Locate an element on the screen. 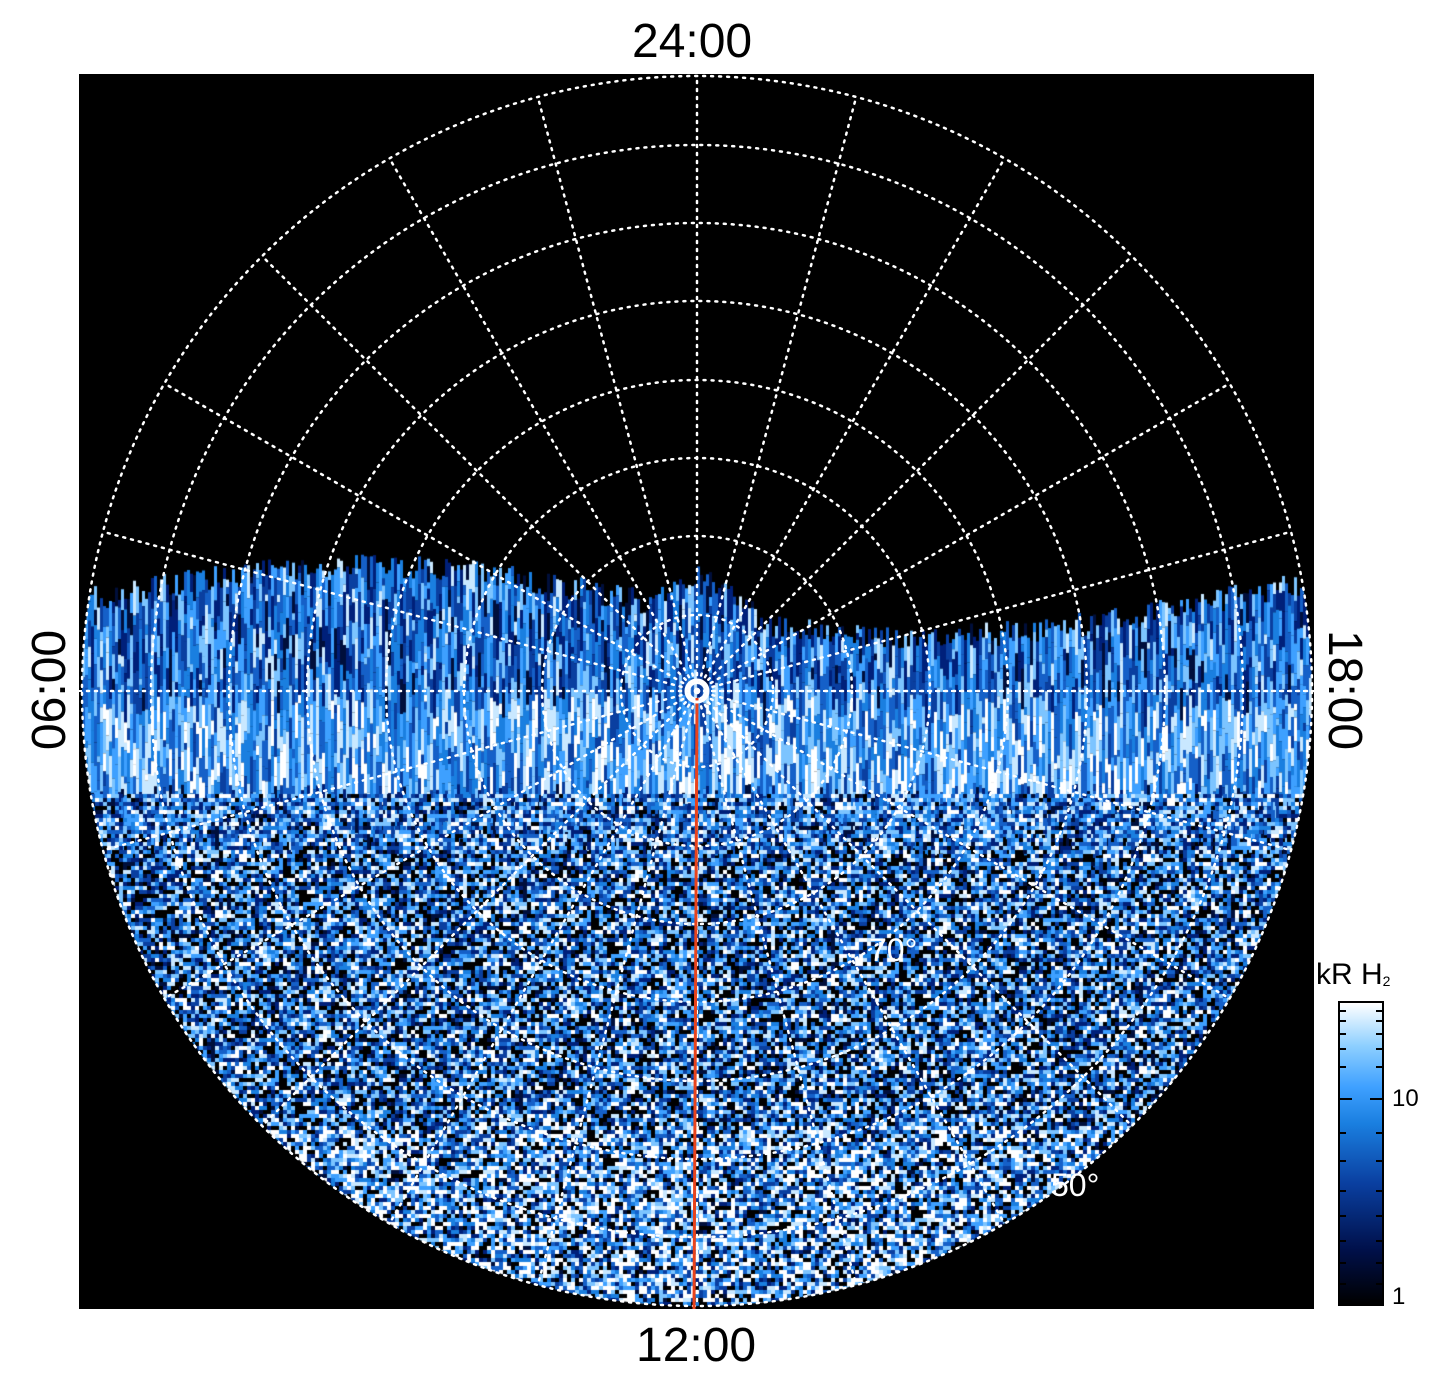  latitude-50-label: 50° is located at coordinates (1075, 1185).